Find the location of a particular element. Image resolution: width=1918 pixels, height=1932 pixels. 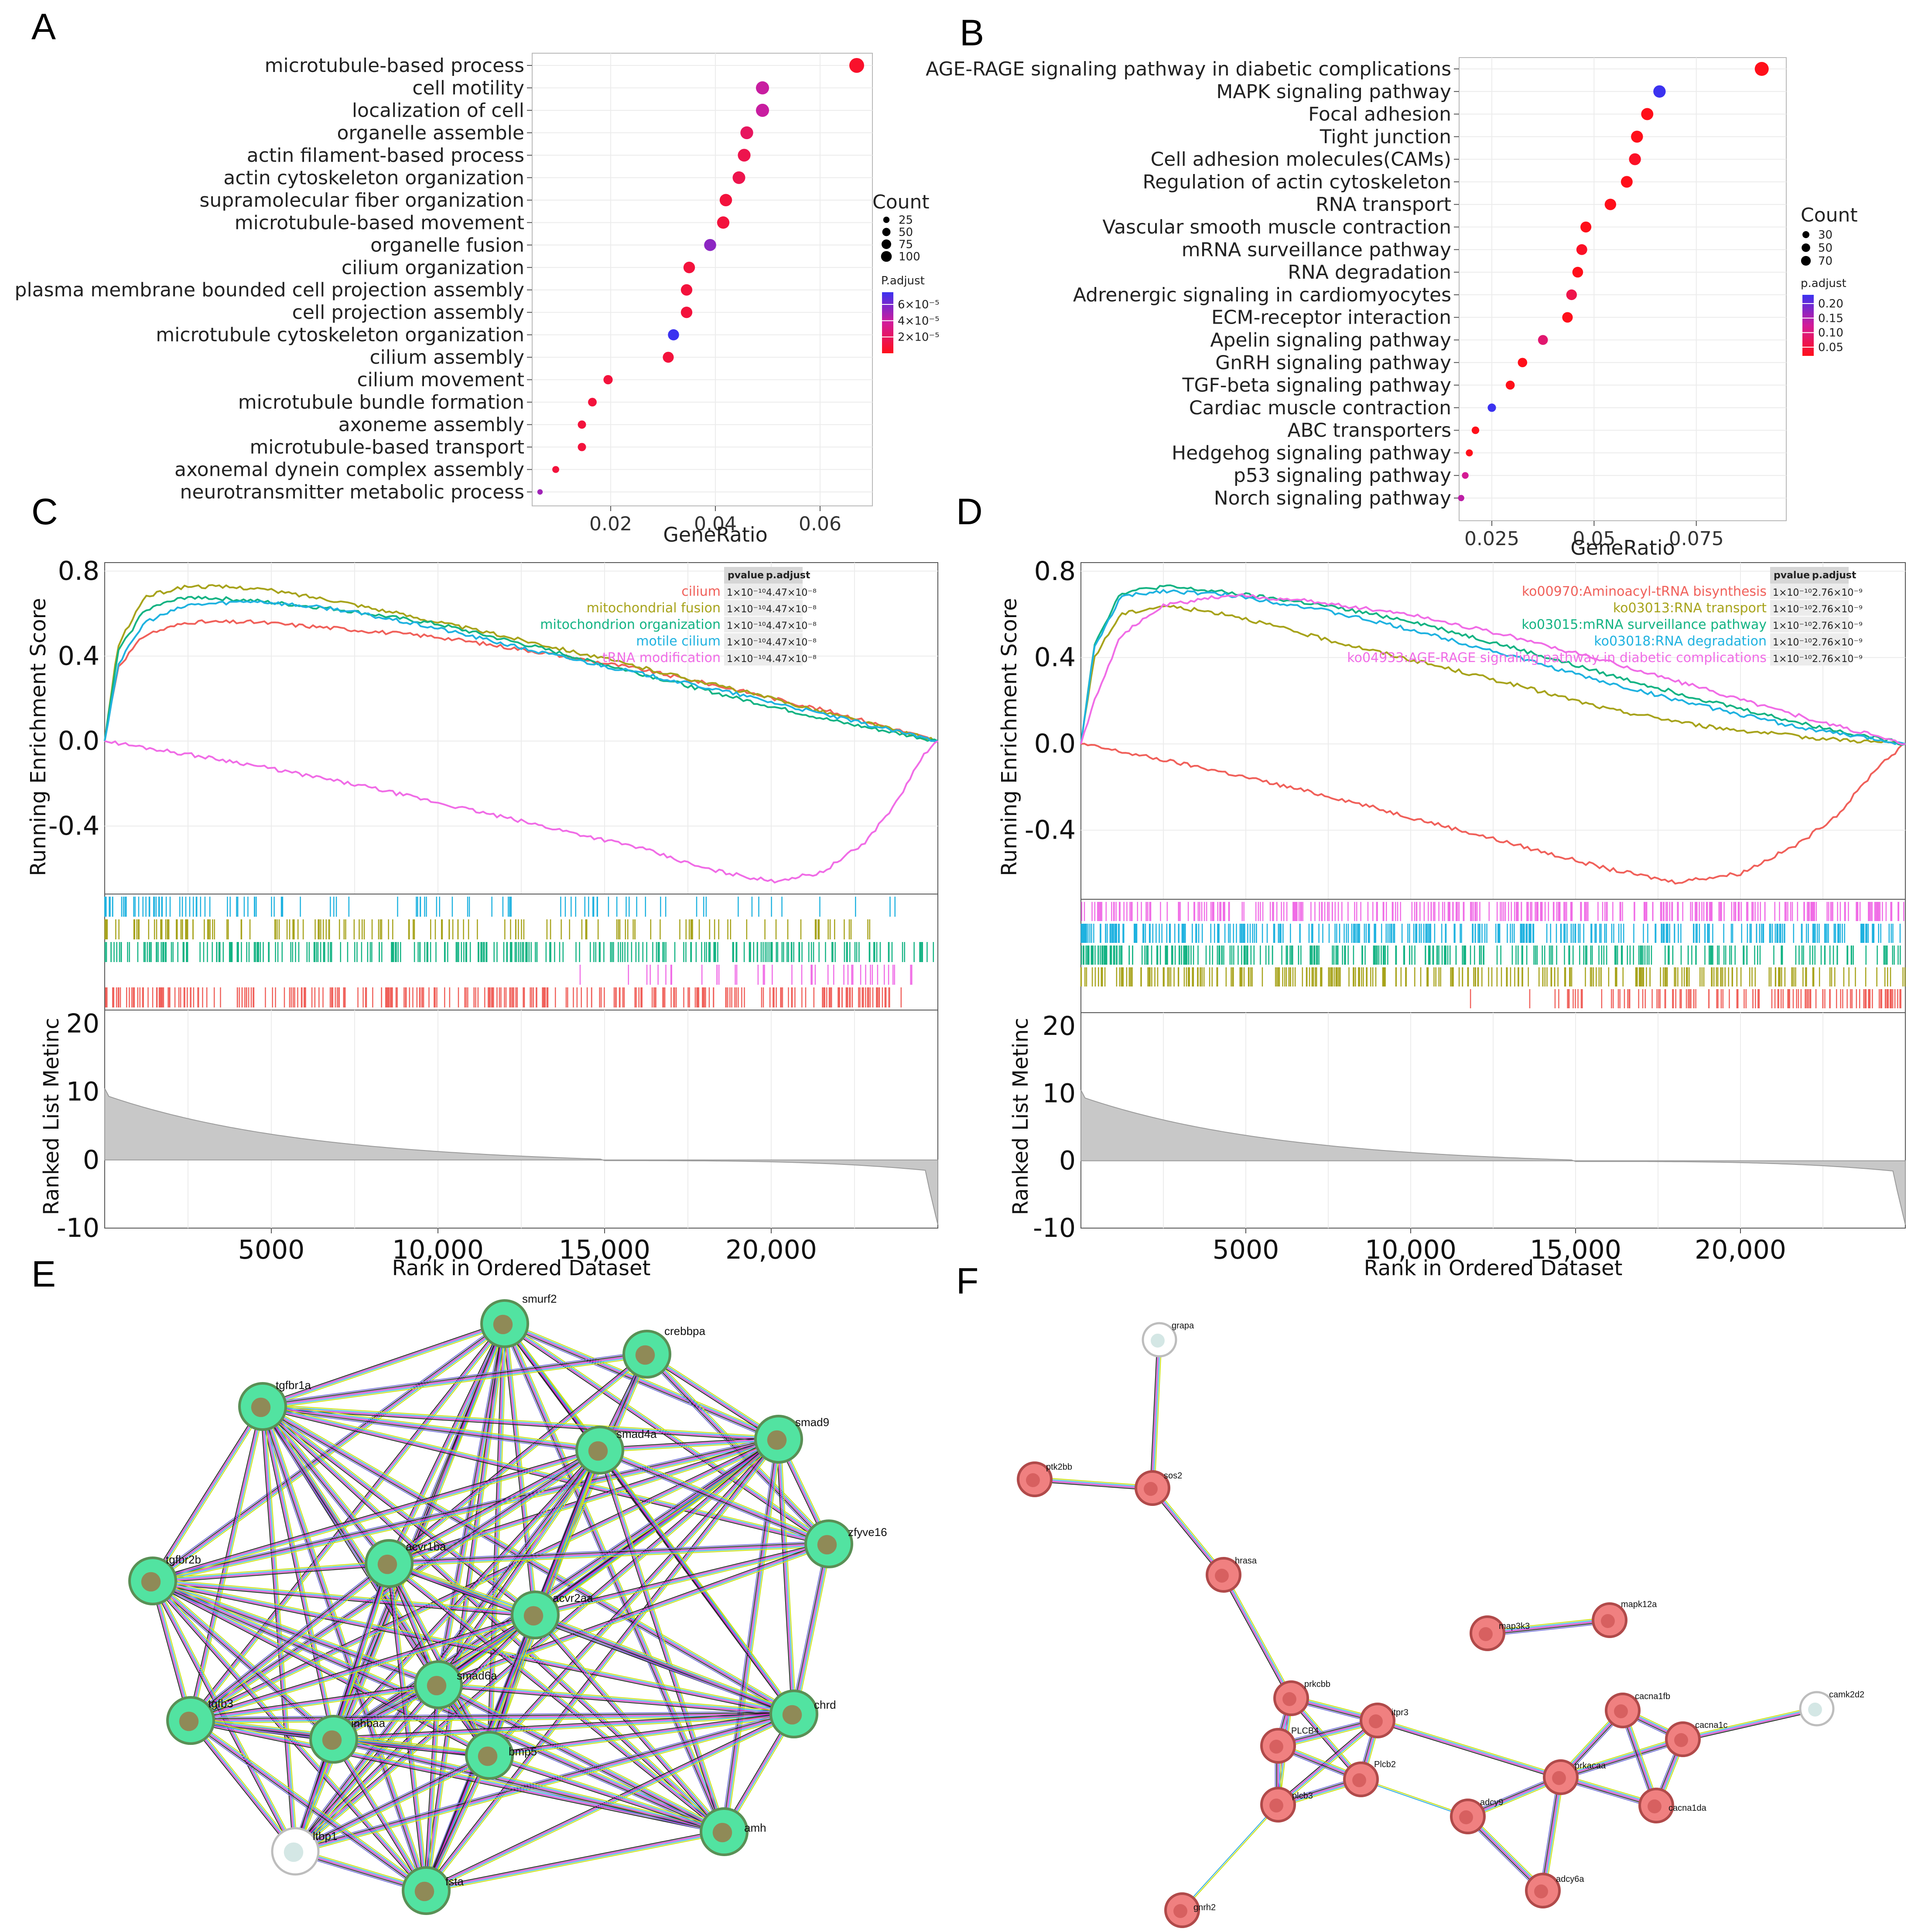

edge-ptk2bb-sos2 is located at coordinates (1093, 1484).